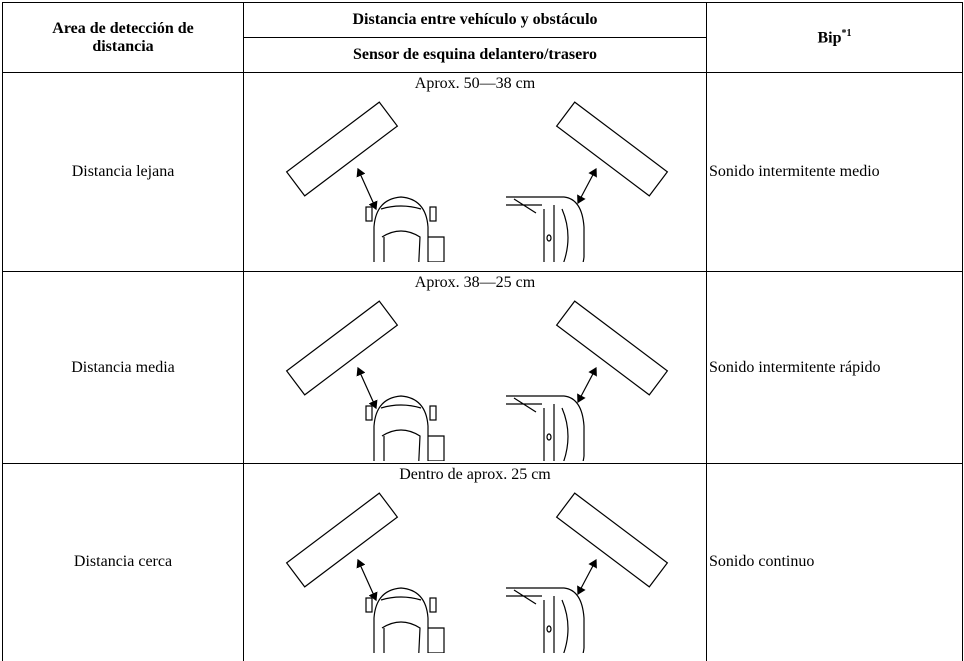 This screenshot has width=964, height=661. What do you see at coordinates (475, 20) in the screenshot?
I see `distance-header: Distancia entre vehículo y obstáculo` at bounding box center [475, 20].